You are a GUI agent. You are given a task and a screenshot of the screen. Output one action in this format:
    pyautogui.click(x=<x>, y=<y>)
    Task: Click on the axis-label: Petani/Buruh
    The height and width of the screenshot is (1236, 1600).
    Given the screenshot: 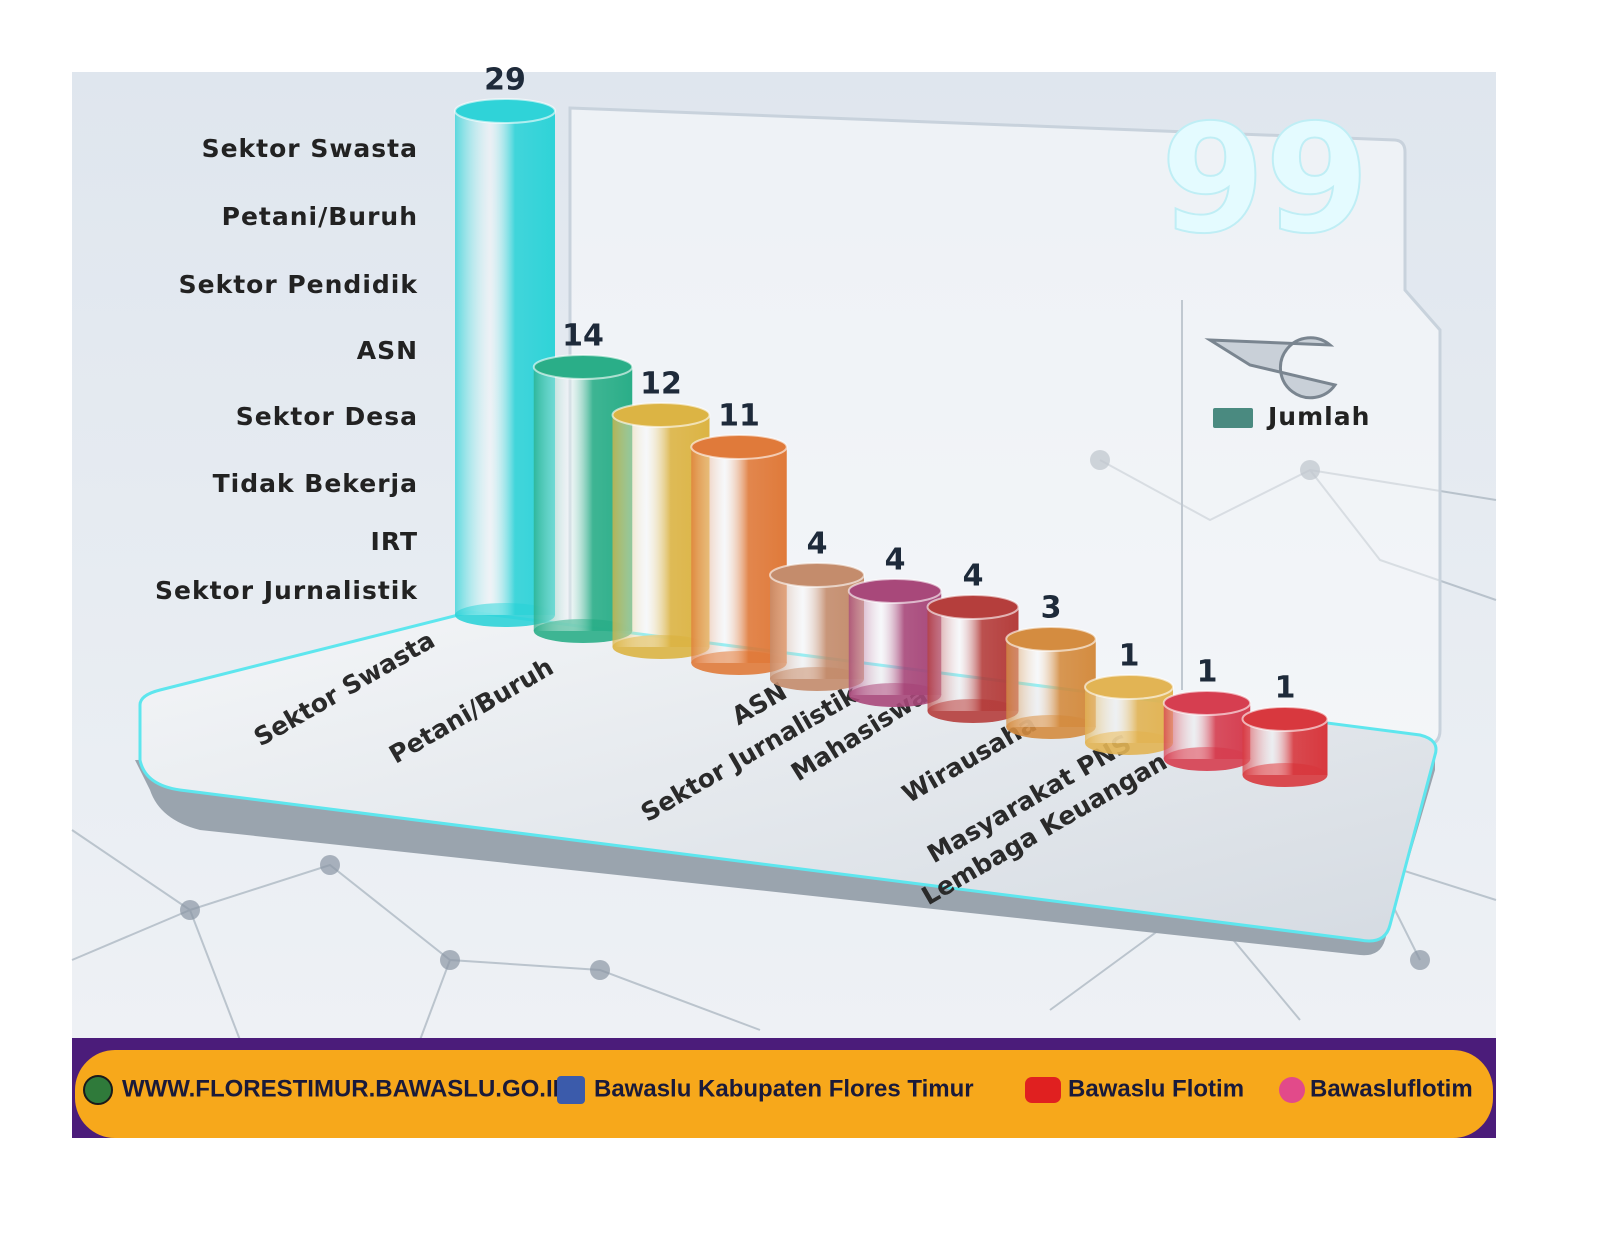 What is the action you would take?
    pyautogui.click(x=320, y=216)
    